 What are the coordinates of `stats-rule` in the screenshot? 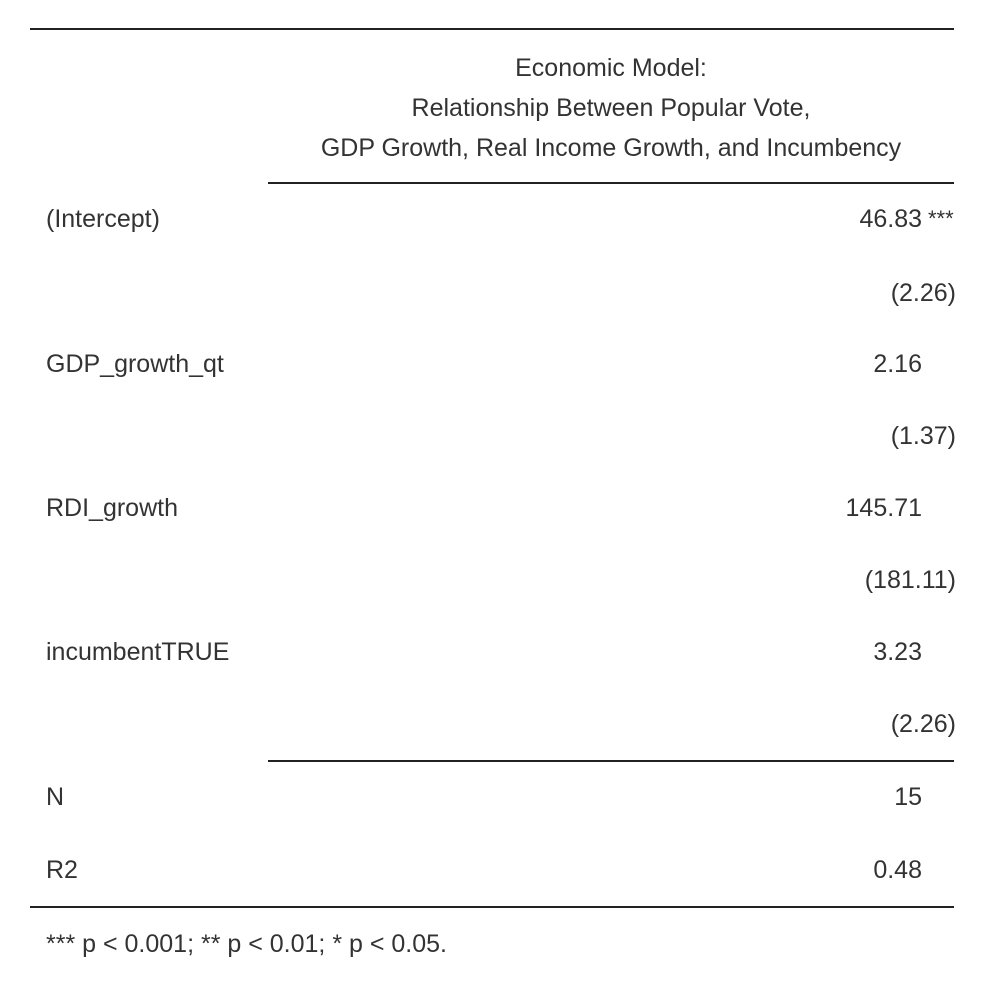 It's located at (611, 761).